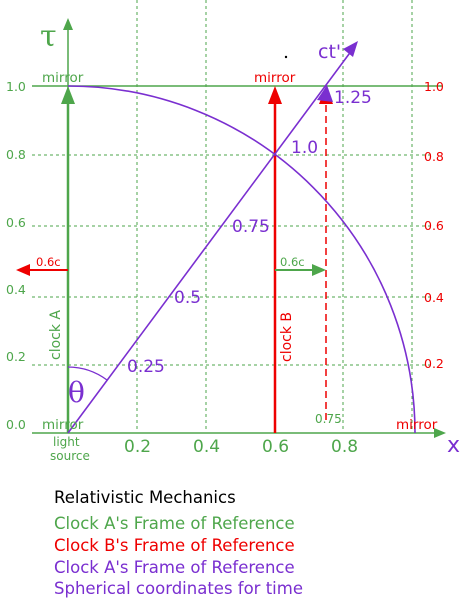 The width and height of the screenshot is (475, 600). Describe the element at coordinates (453, 445) in the screenshot. I see `x-label: x` at that location.